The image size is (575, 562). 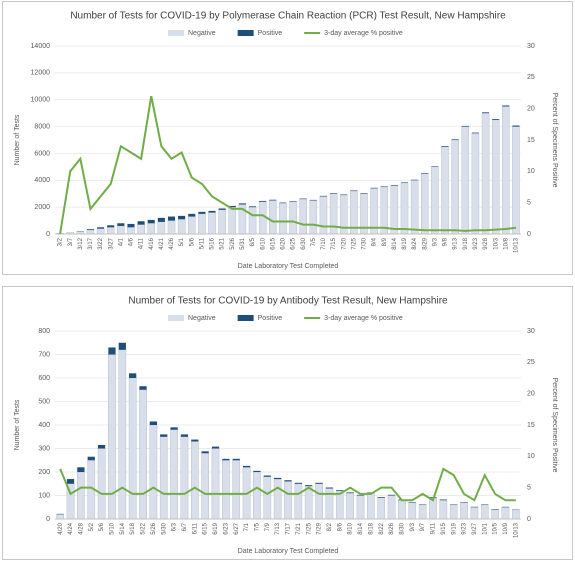 I want to click on x-tick-label: 6/10, so click(x=263, y=243).